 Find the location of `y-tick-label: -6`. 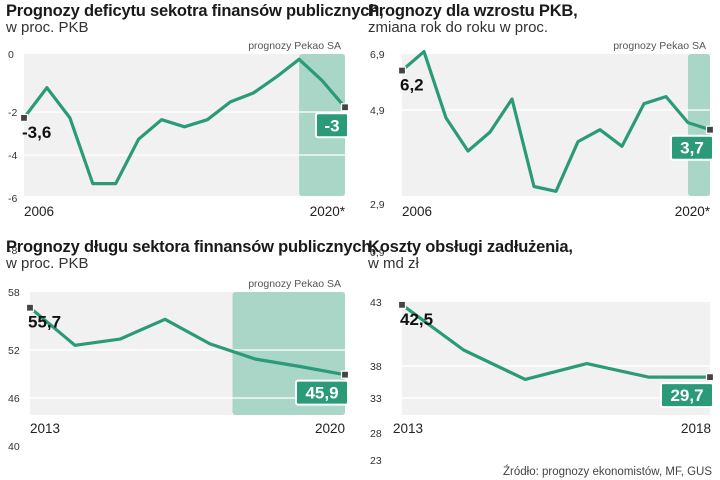

y-tick-label: -6 is located at coordinates (12, 199).